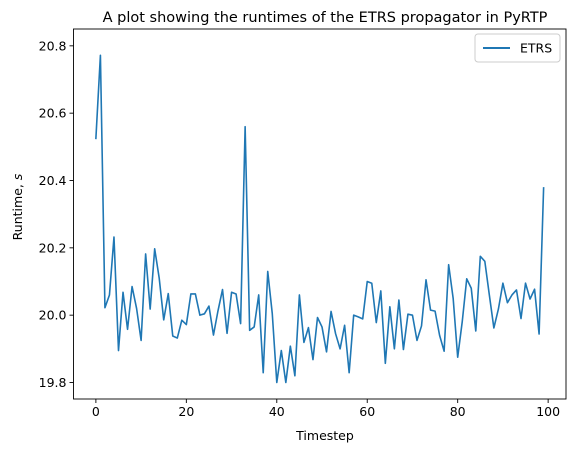 The width and height of the screenshot is (587, 453). What do you see at coordinates (458, 411) in the screenshot?
I see `x-tick-label: 80` at bounding box center [458, 411].